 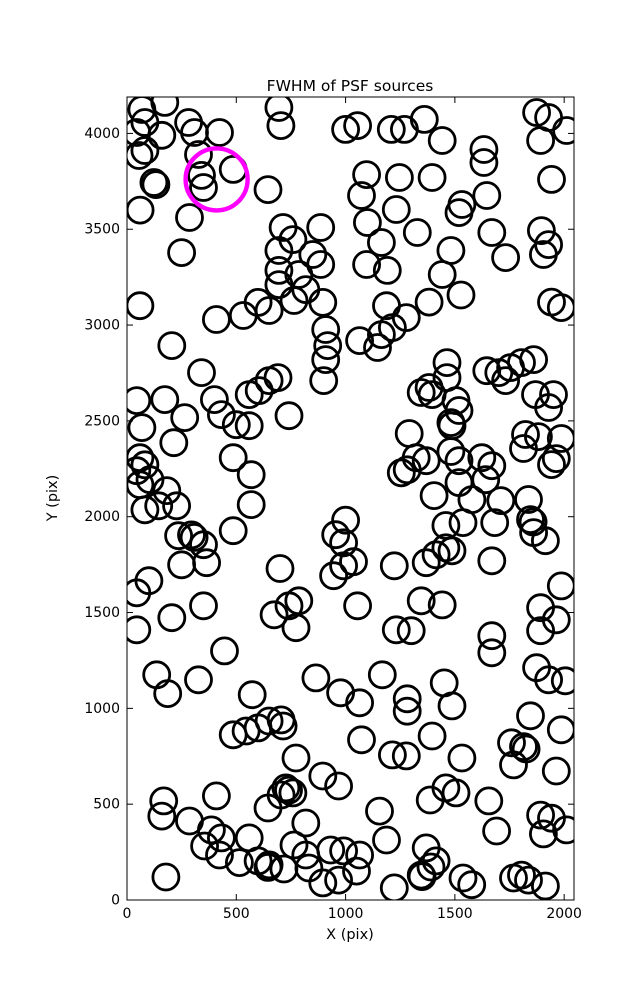 What do you see at coordinates (127, 914) in the screenshot?
I see `x-tick-label: 0` at bounding box center [127, 914].